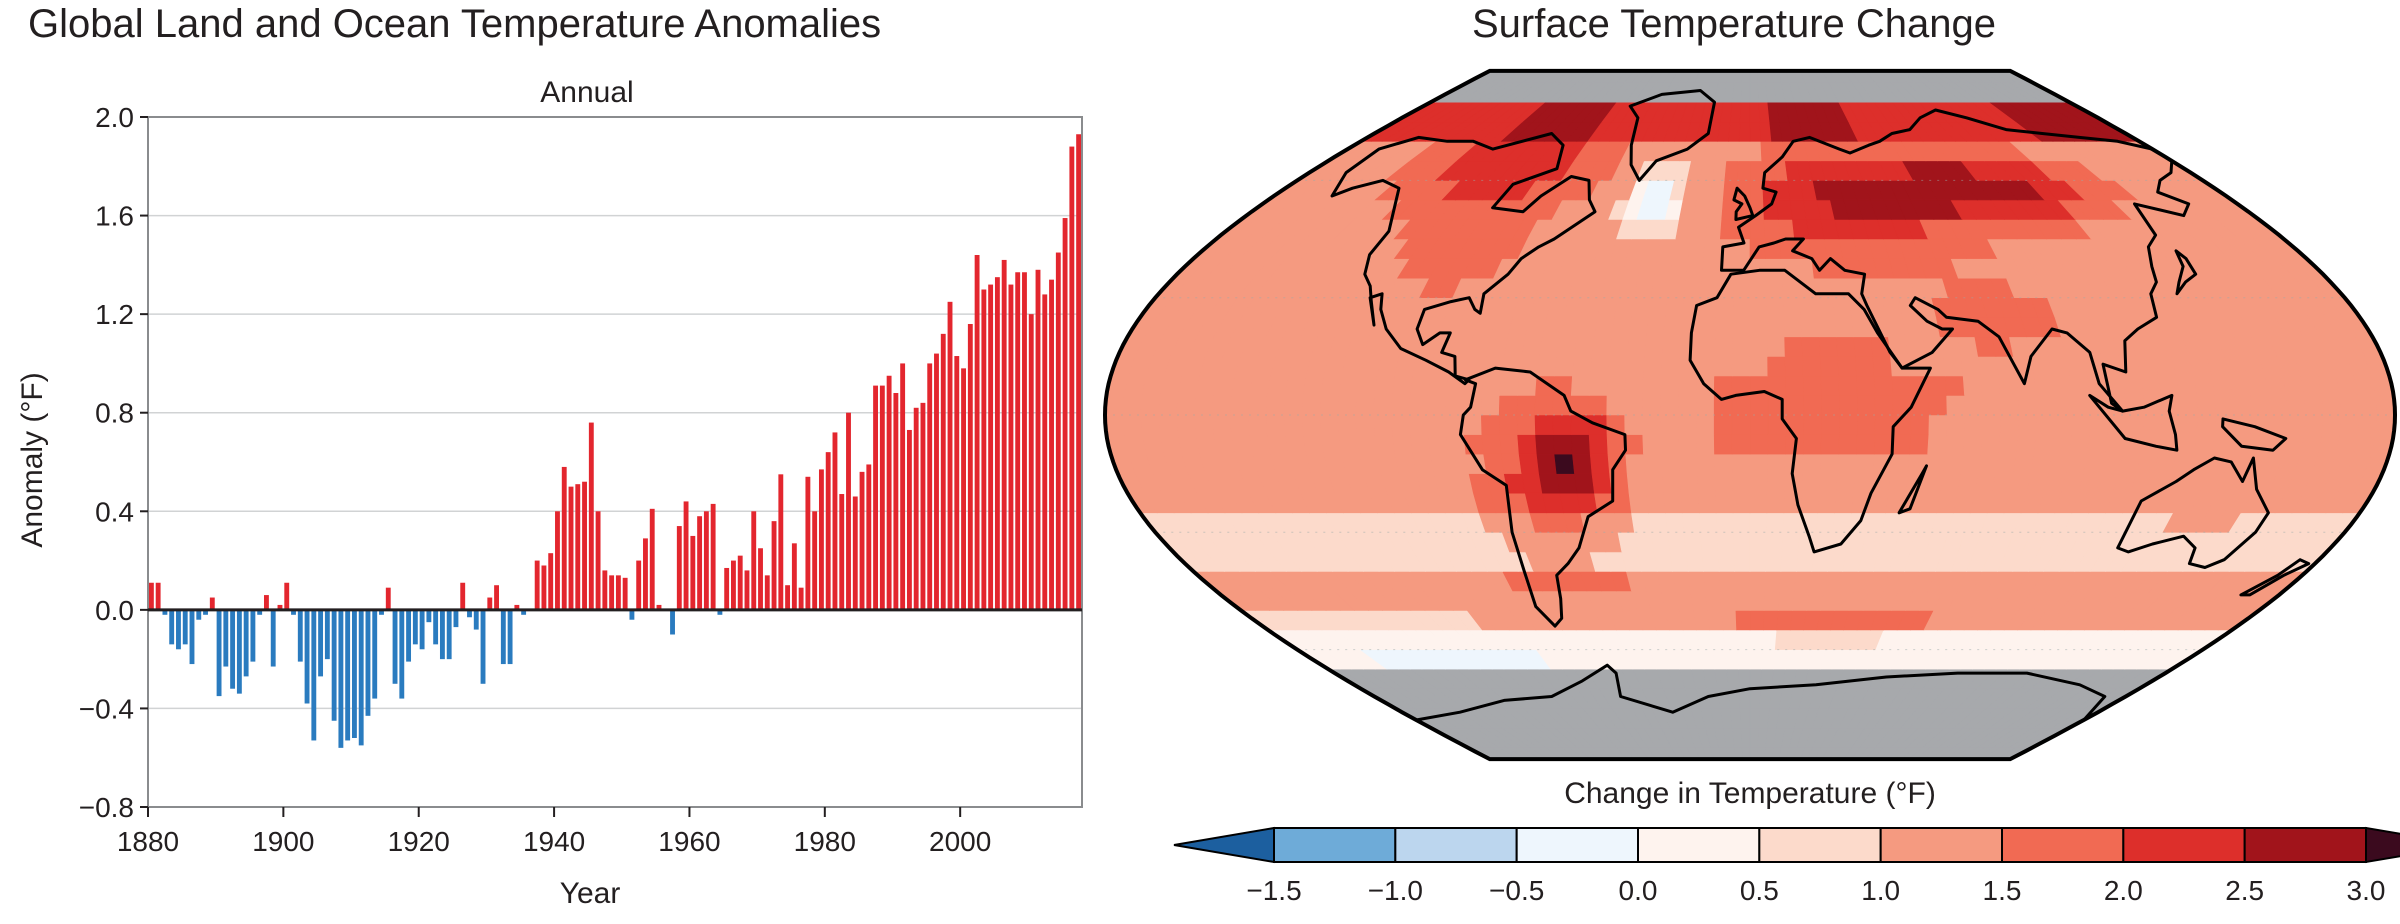 This screenshot has width=2400, height=924. What do you see at coordinates (618, 592) in the screenshot?
I see `bar-1949` at bounding box center [618, 592].